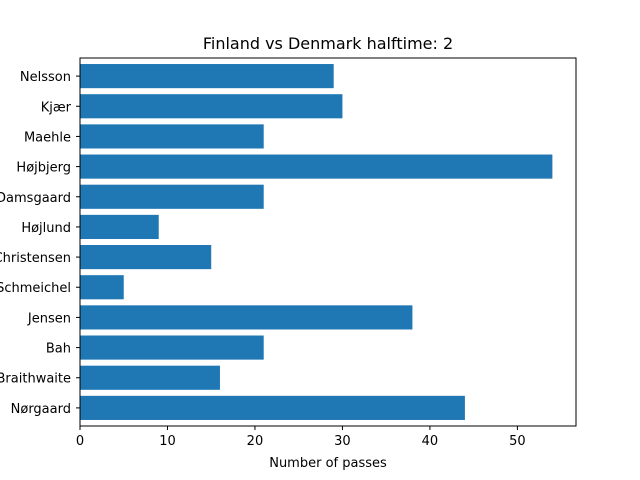 The width and height of the screenshot is (640, 480). Describe the element at coordinates (246, 317) in the screenshot. I see `bar-jensen` at that location.